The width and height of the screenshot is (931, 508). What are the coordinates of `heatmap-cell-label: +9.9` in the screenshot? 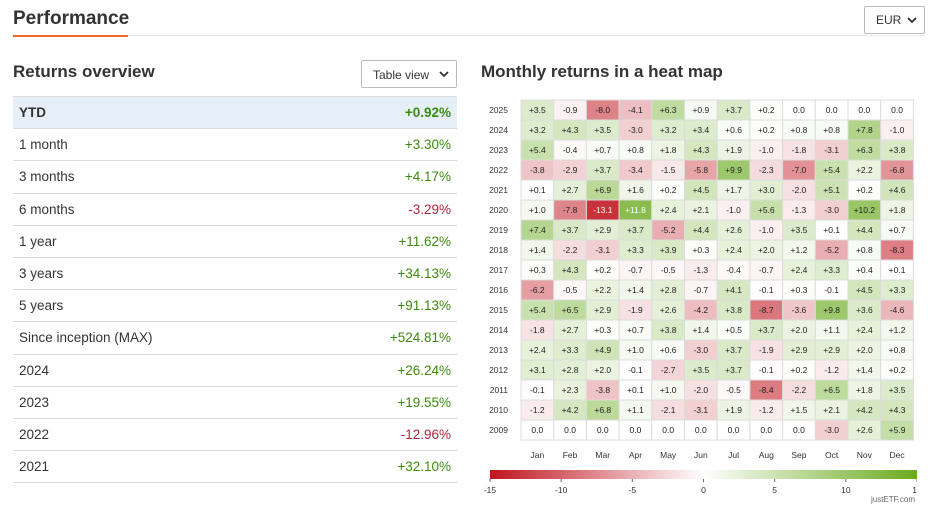 It's located at (733, 170).